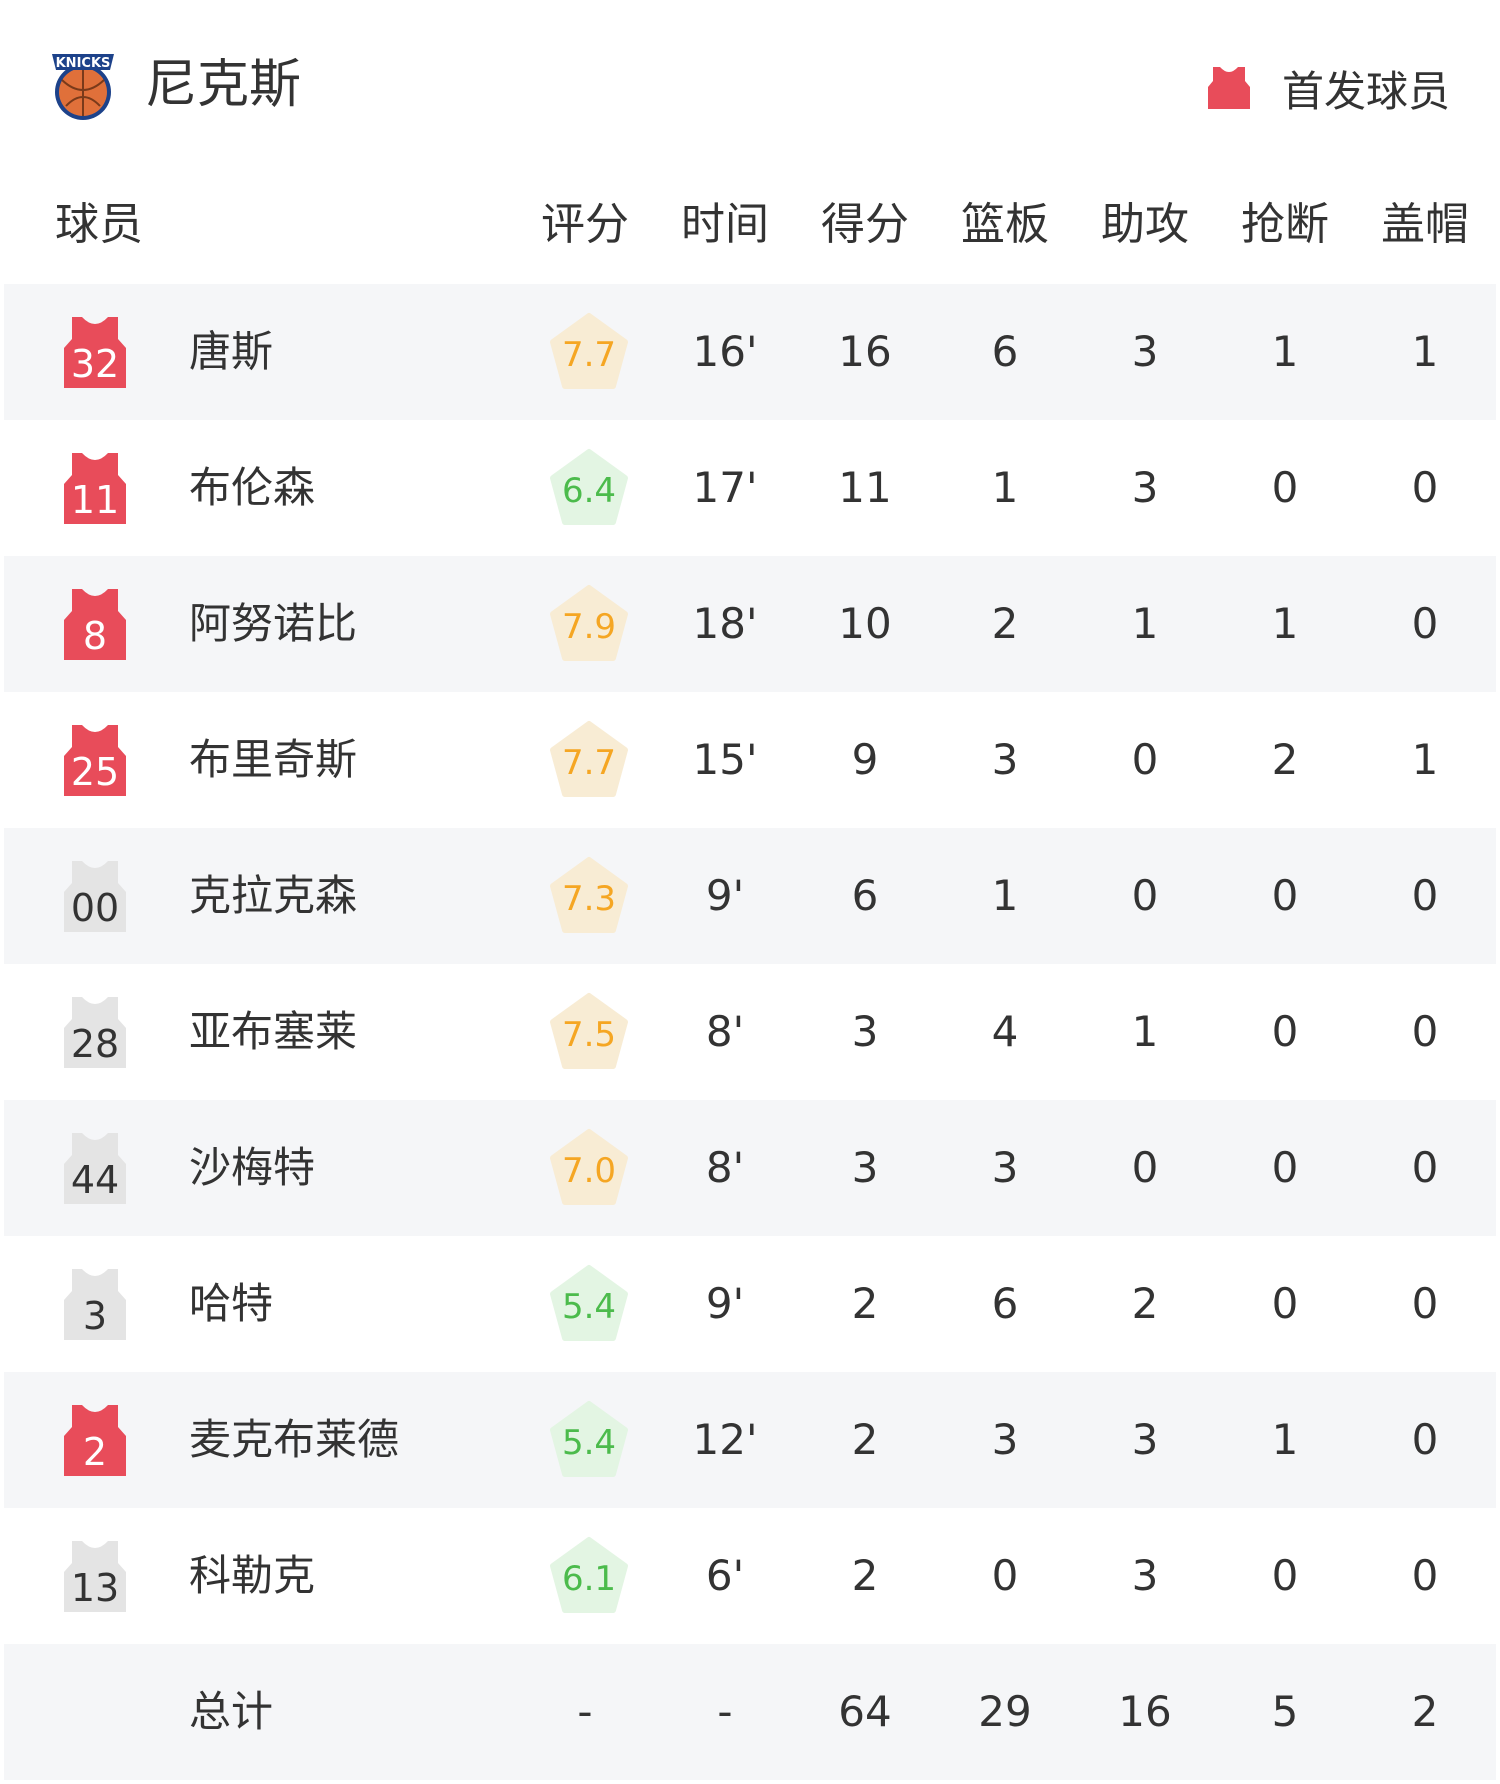  What do you see at coordinates (750, 896) in the screenshot?
I see `player-row: 00 克拉克森 7.3 9' 6 1 0 0 0` at bounding box center [750, 896].